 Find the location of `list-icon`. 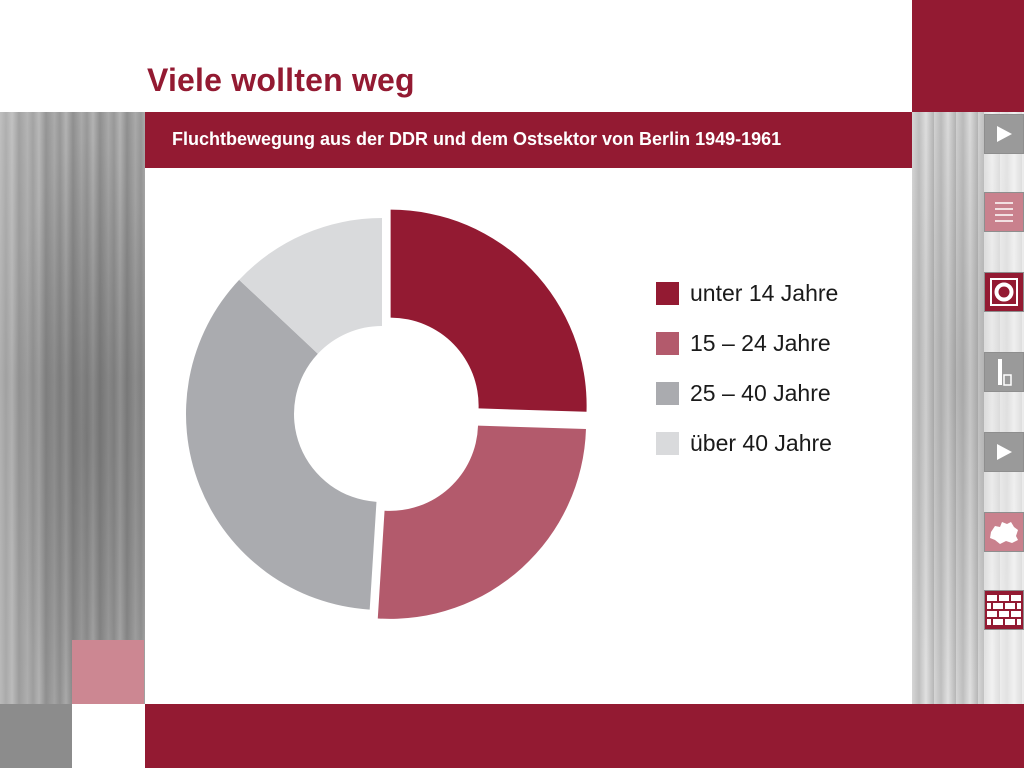

list-icon is located at coordinates (1004, 212).